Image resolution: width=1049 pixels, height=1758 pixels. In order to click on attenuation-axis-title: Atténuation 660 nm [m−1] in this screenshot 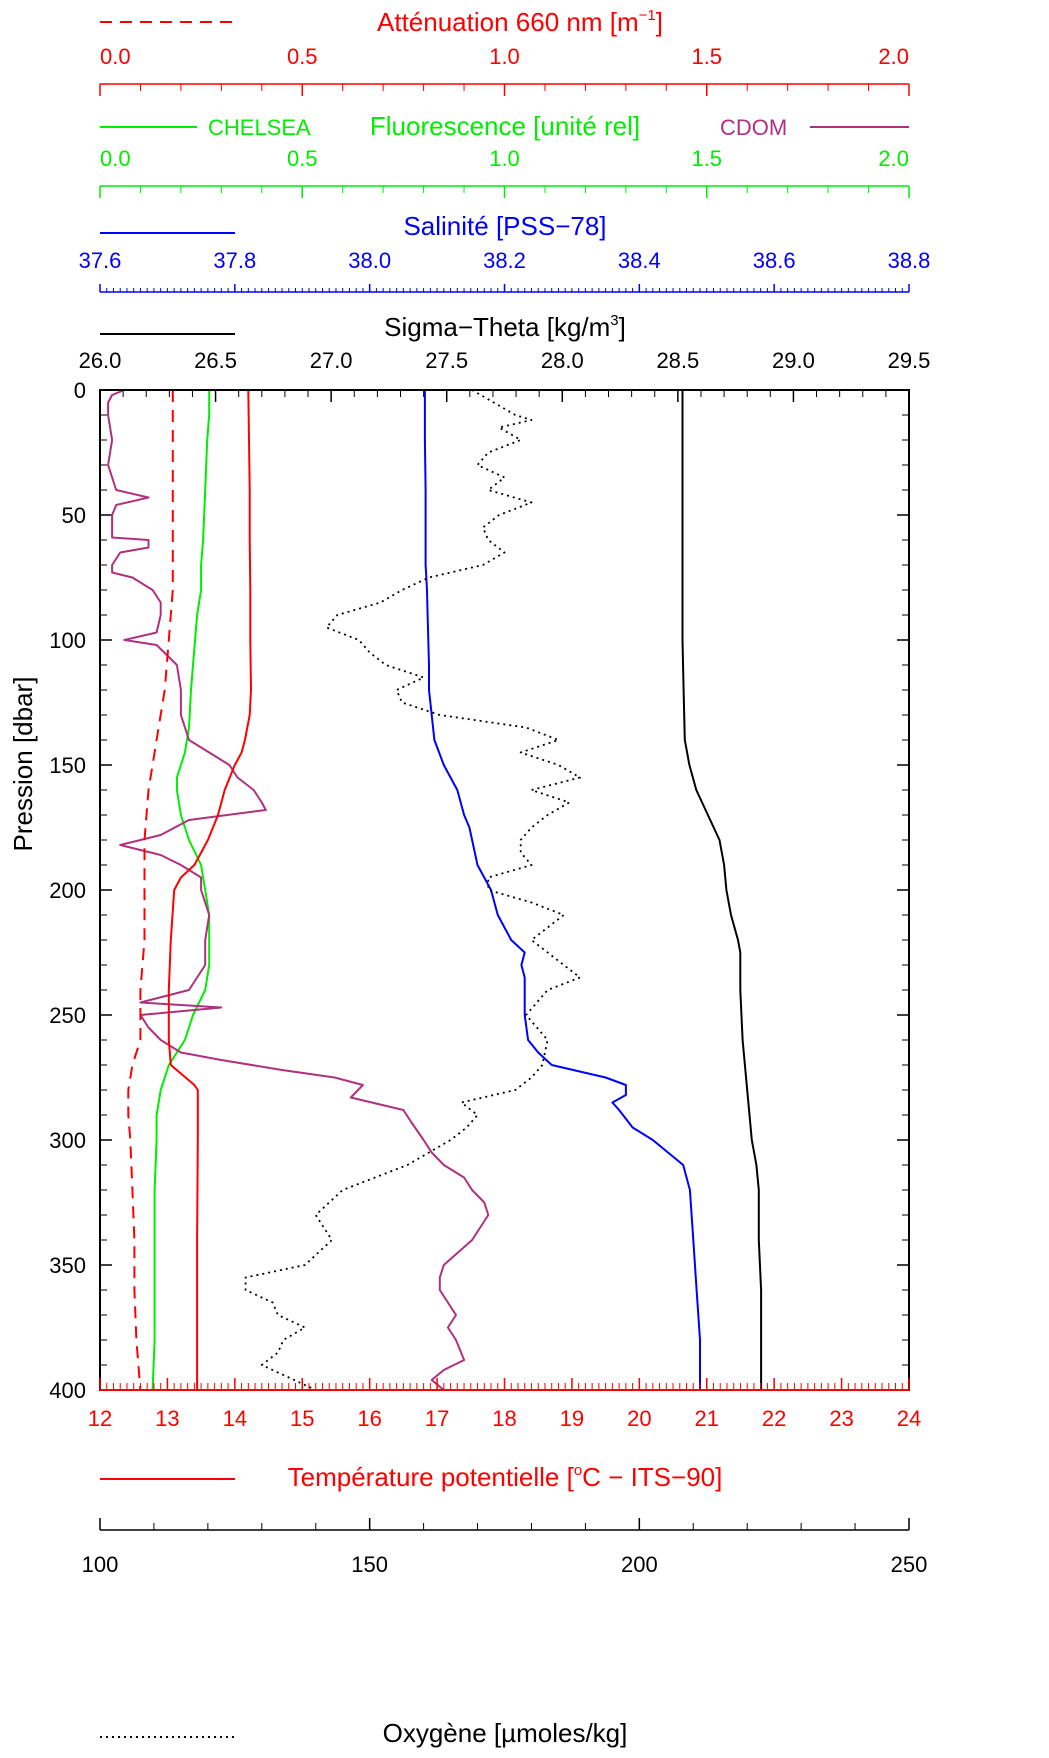, I will do `click(520, 22)`.